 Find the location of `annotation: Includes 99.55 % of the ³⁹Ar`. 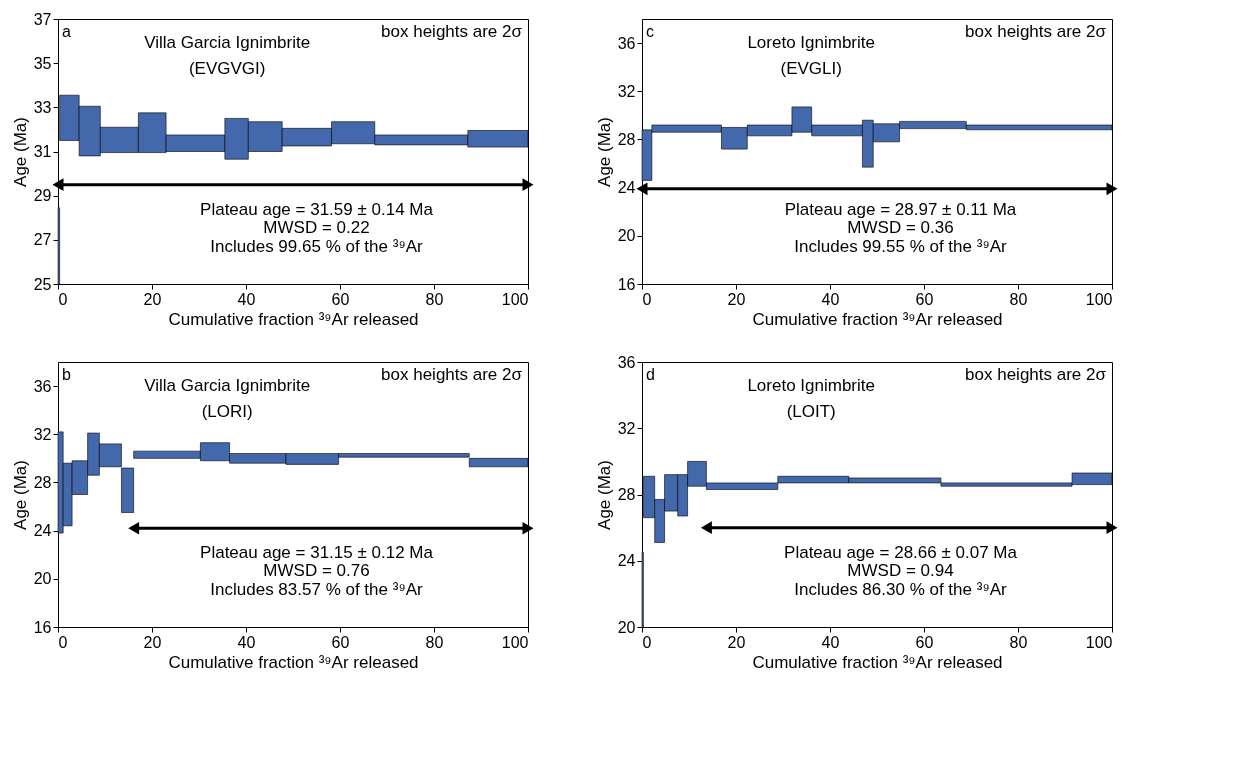

annotation: Includes 99.55 % of the ³⁹Ar is located at coordinates (901, 246).